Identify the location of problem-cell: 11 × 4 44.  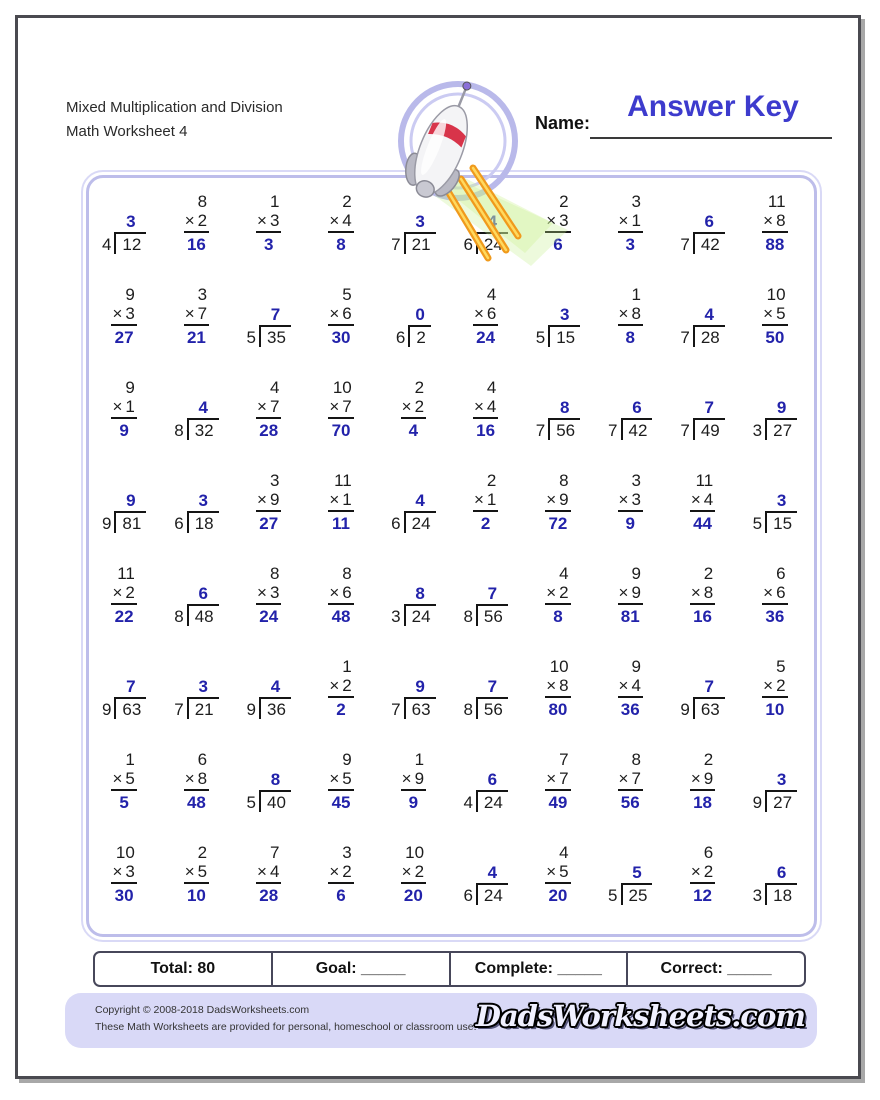
(702, 515).